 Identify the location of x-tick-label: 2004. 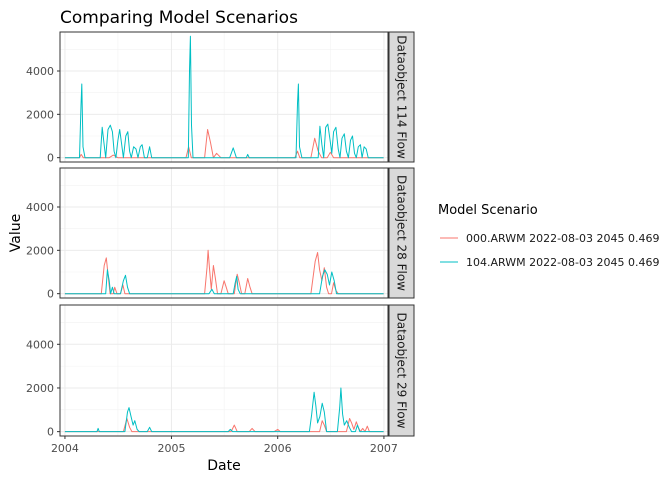
(65, 448).